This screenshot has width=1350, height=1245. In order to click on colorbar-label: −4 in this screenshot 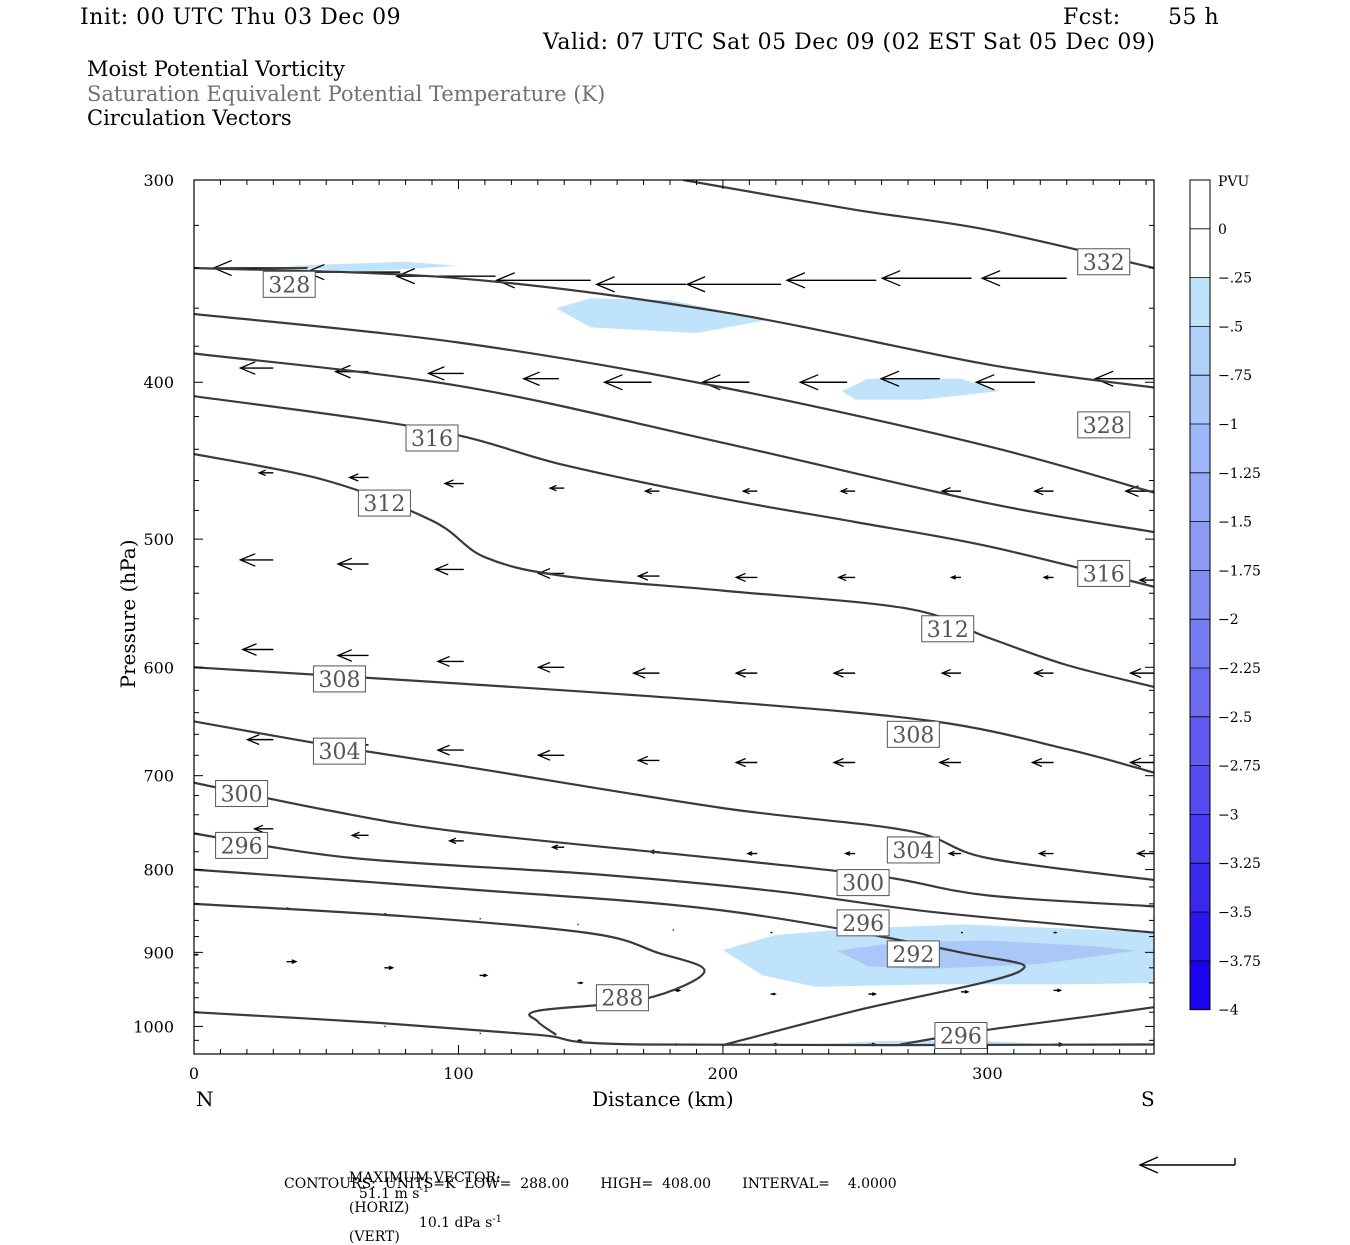, I will do `click(1228, 1011)`.